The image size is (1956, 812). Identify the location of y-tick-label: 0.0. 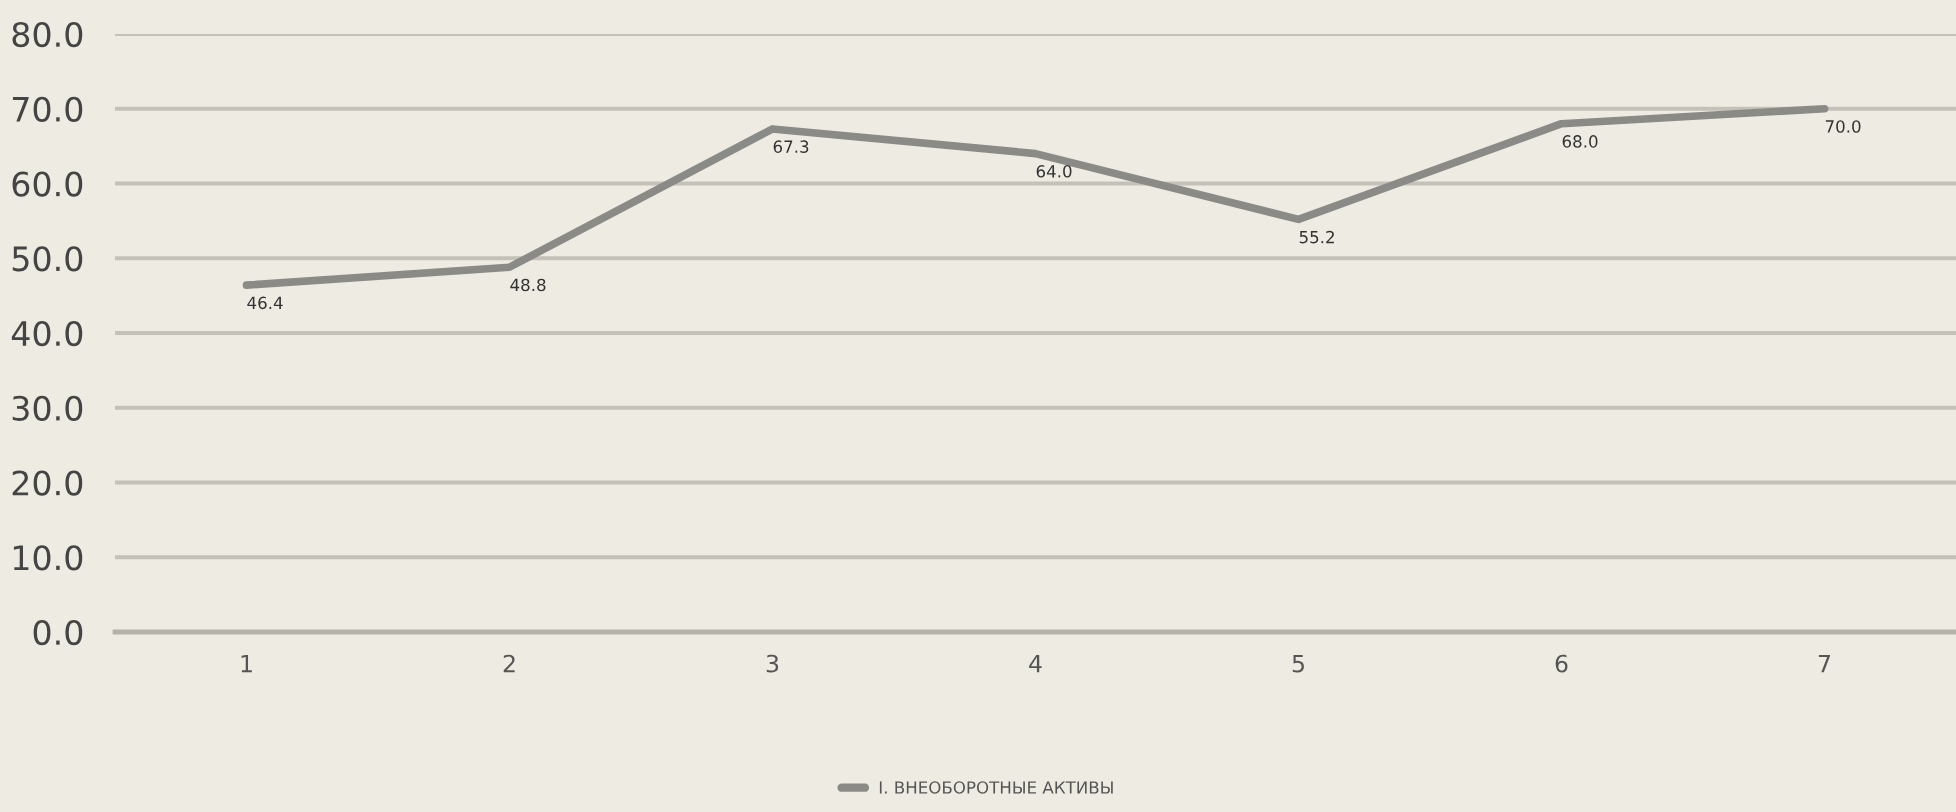
(58, 632).